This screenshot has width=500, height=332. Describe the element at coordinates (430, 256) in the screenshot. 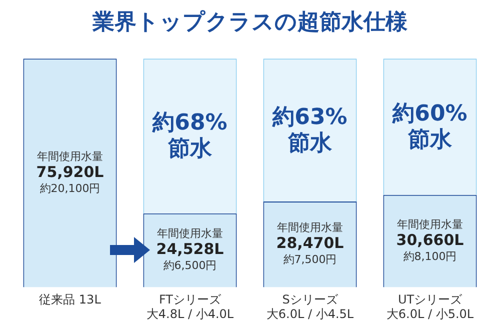

I see `annotation: 約8,100円` at that location.